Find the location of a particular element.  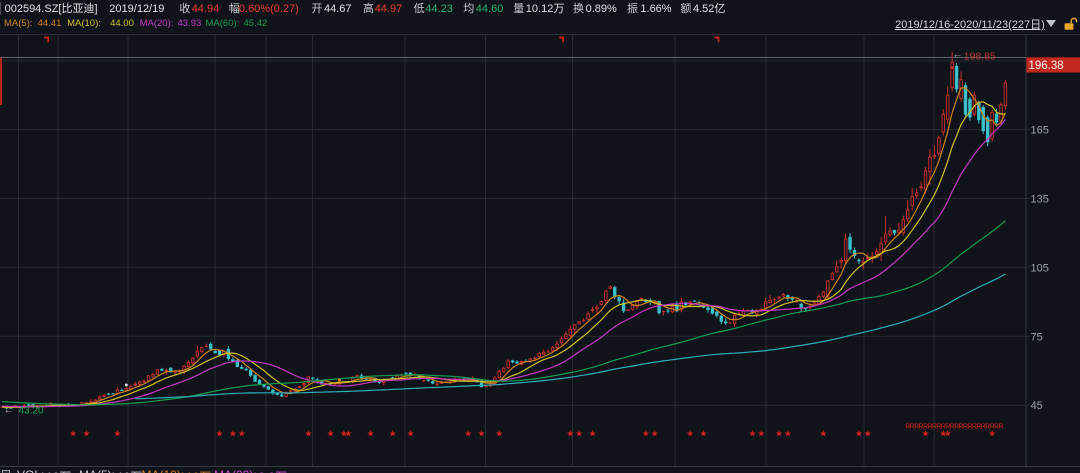

volume-legend-label: VOL: is located at coordinates (30, 470).